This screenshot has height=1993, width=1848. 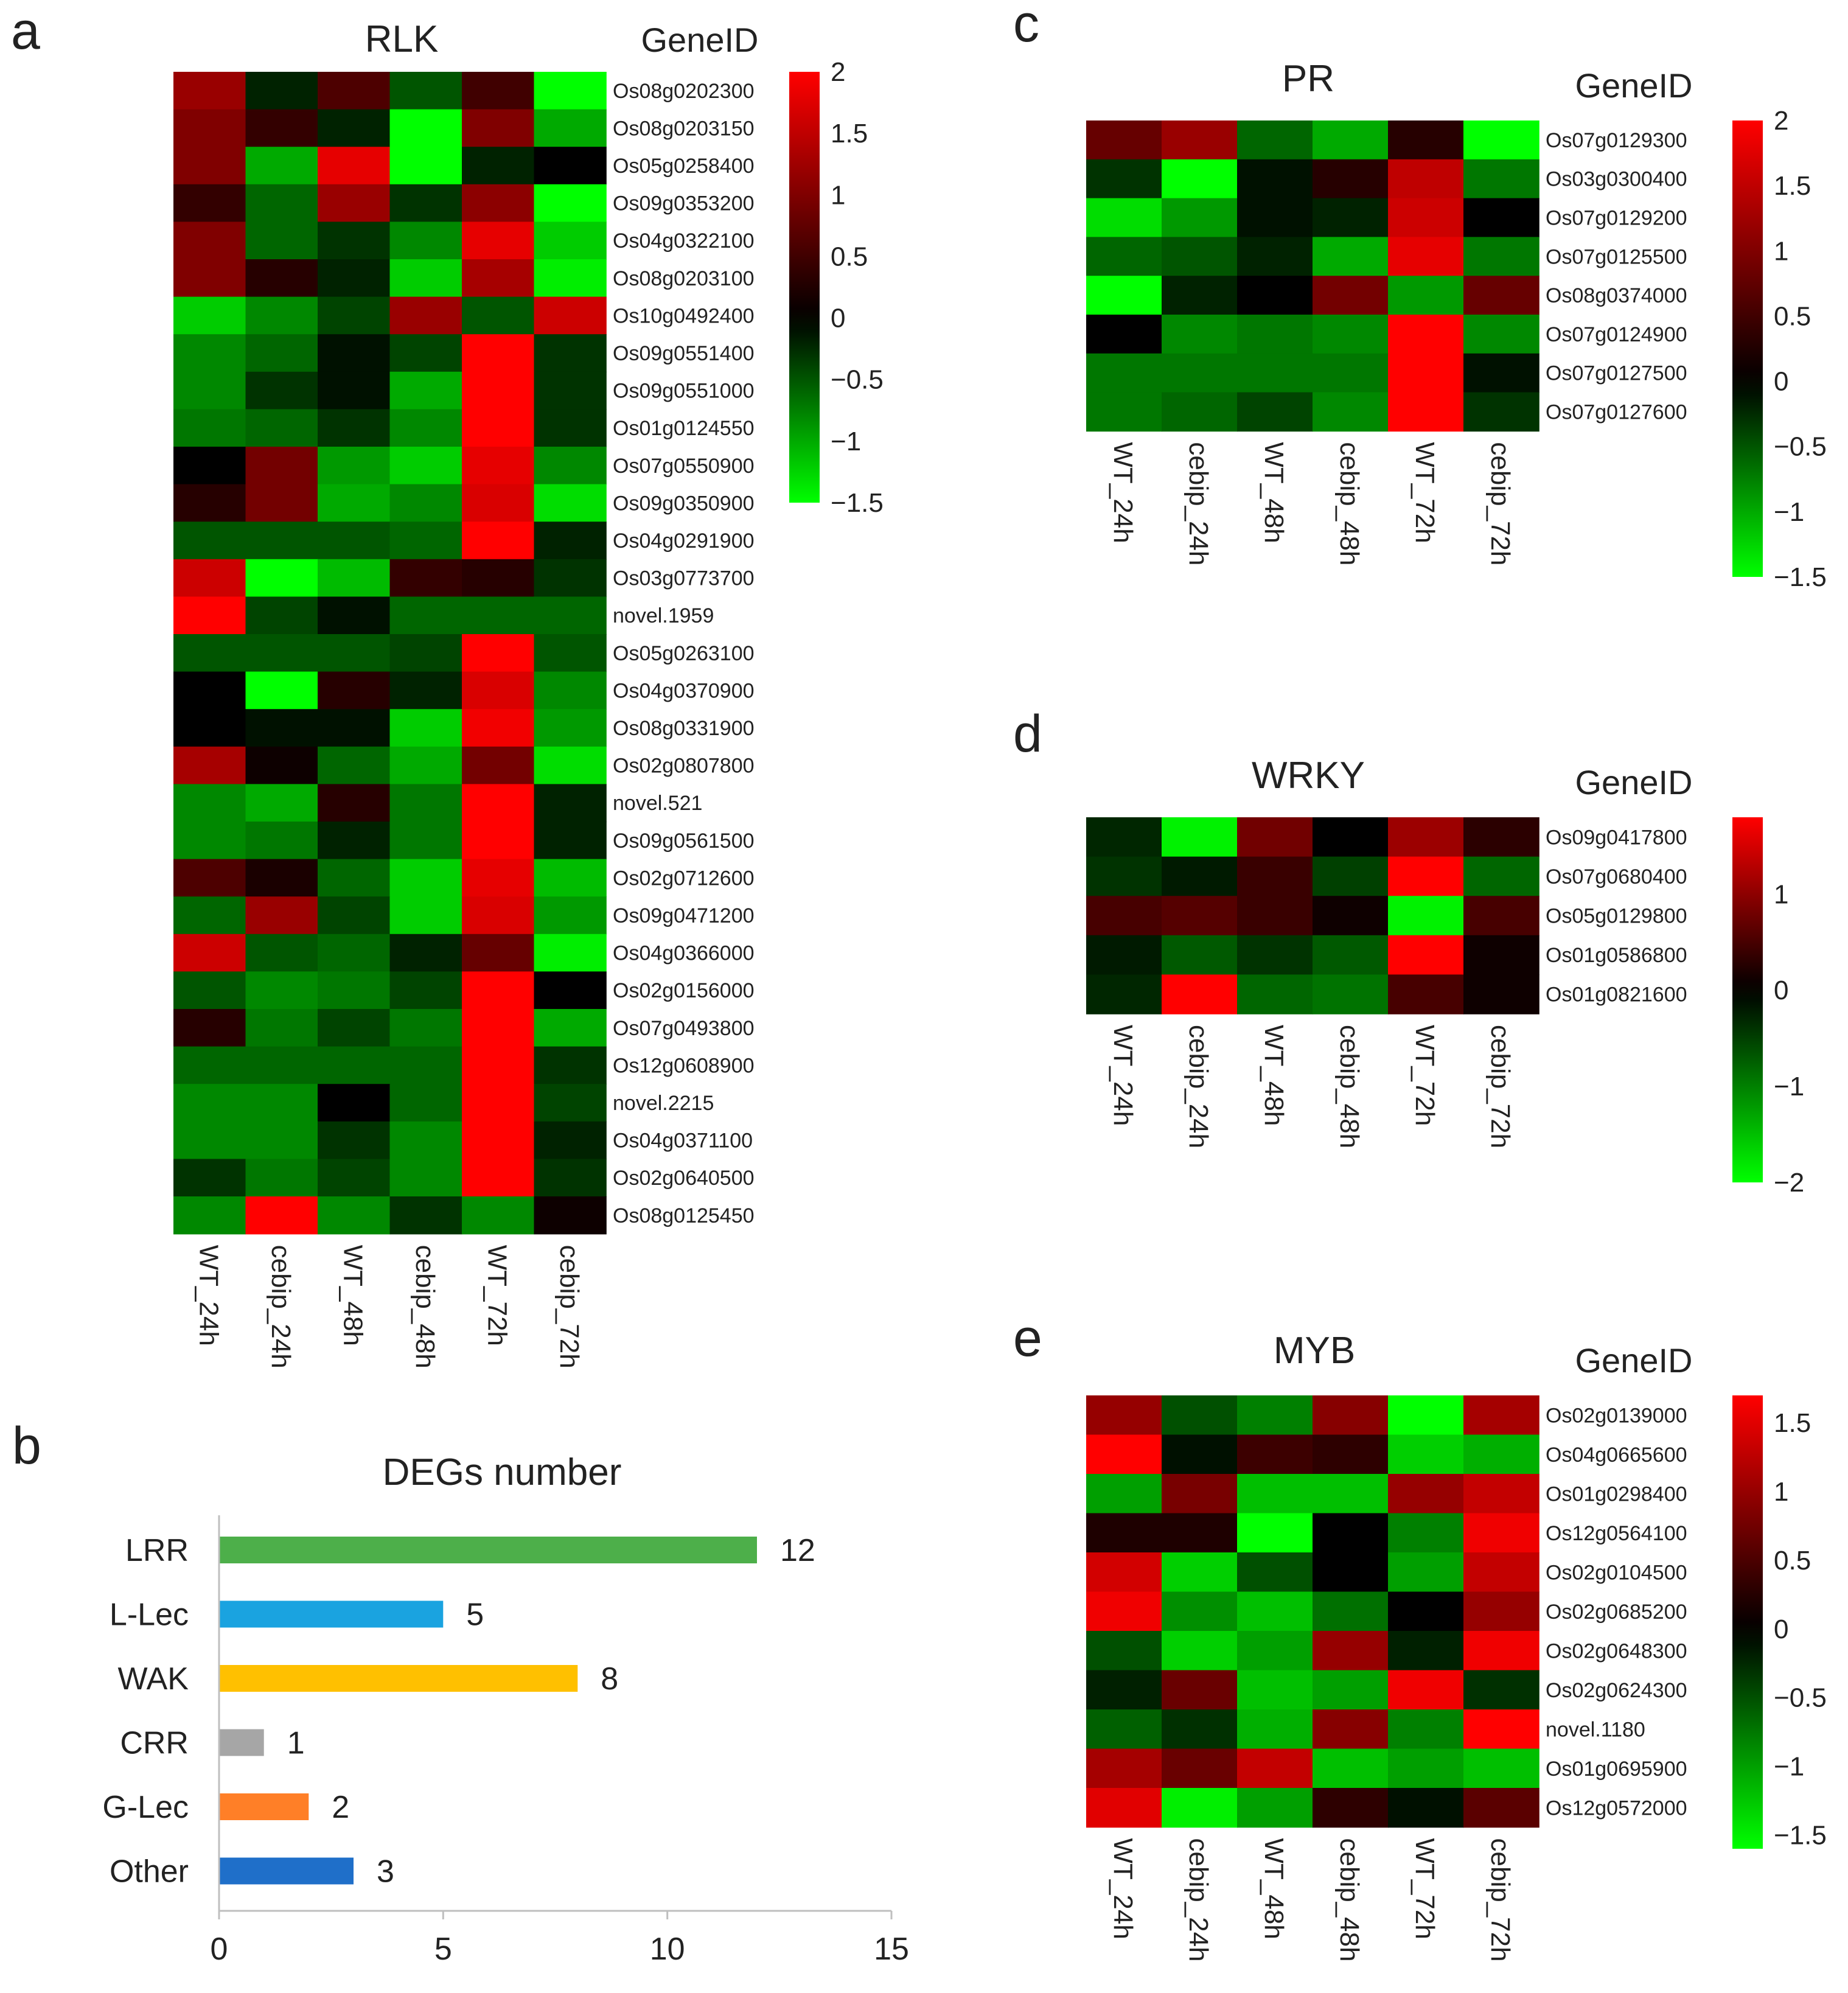 I want to click on gene-id-label: Os01g0695900, so click(x=1616, y=1769).